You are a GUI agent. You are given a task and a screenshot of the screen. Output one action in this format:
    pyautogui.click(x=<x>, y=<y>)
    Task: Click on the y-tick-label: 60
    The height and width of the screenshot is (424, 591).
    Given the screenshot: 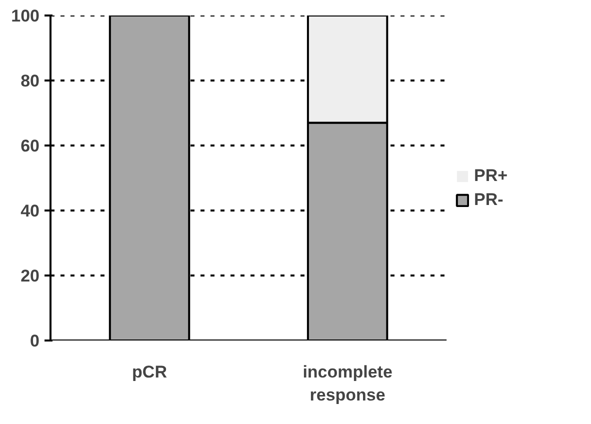 What is the action you would take?
    pyautogui.click(x=30, y=146)
    